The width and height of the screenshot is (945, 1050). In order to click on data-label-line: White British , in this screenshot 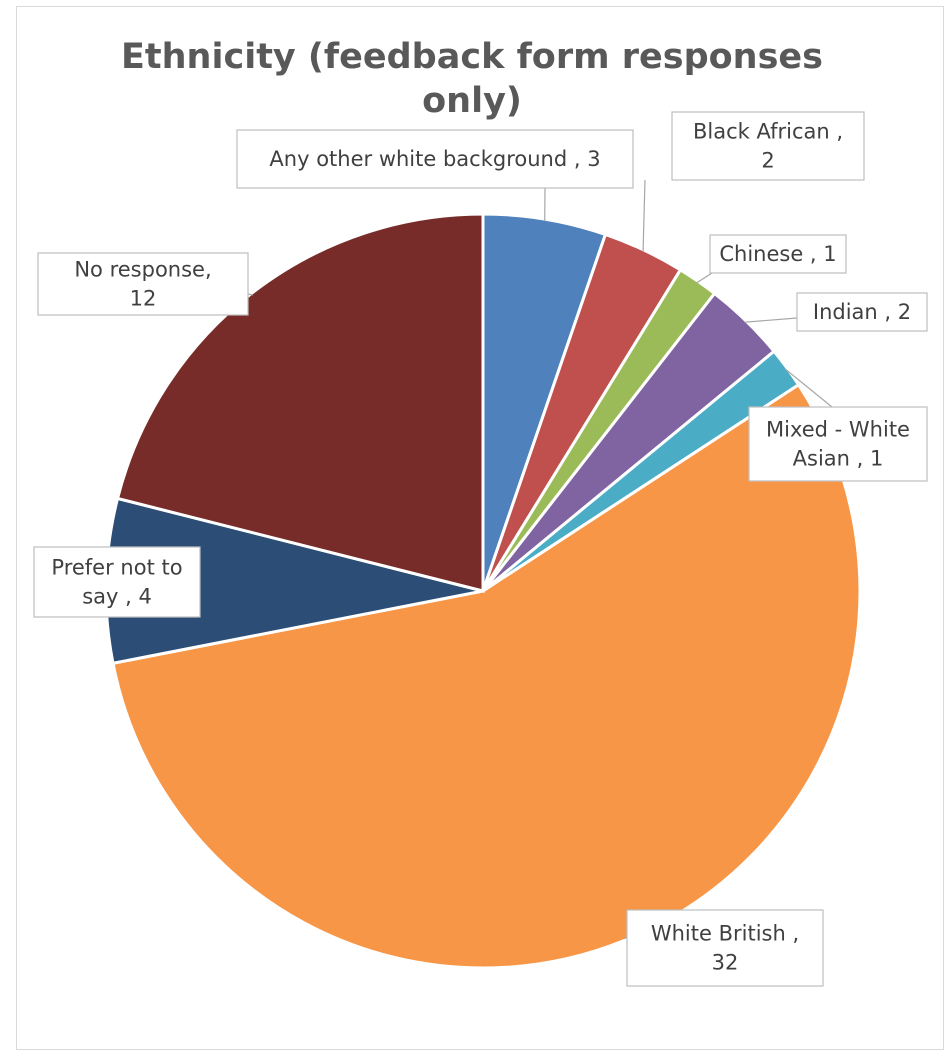, I will do `click(725, 934)`.